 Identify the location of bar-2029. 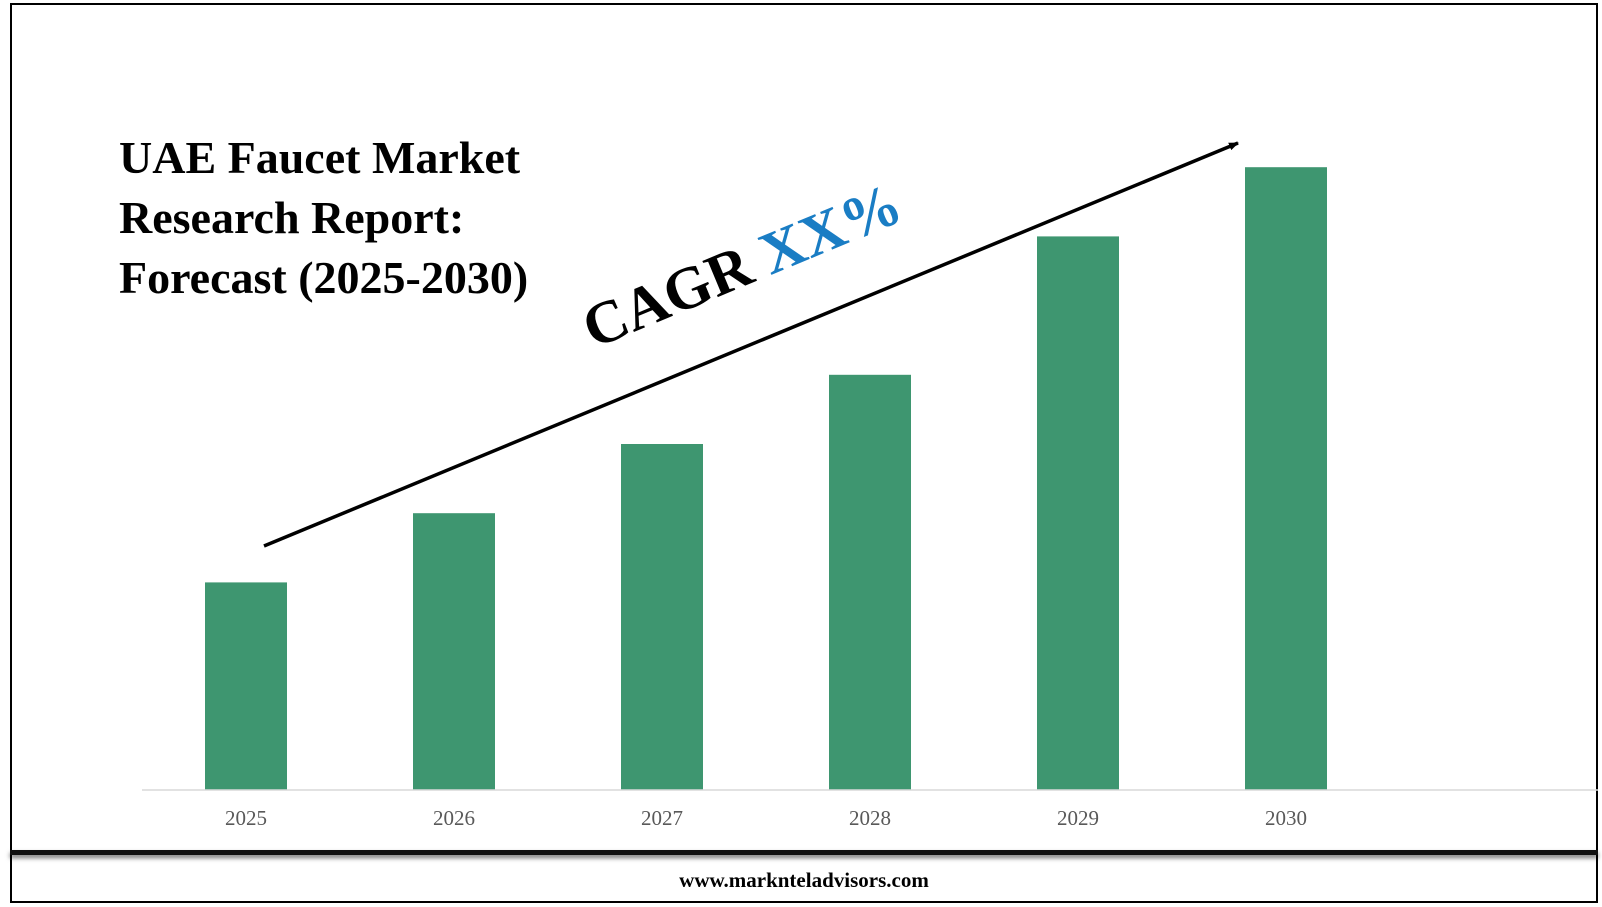
(1078, 513).